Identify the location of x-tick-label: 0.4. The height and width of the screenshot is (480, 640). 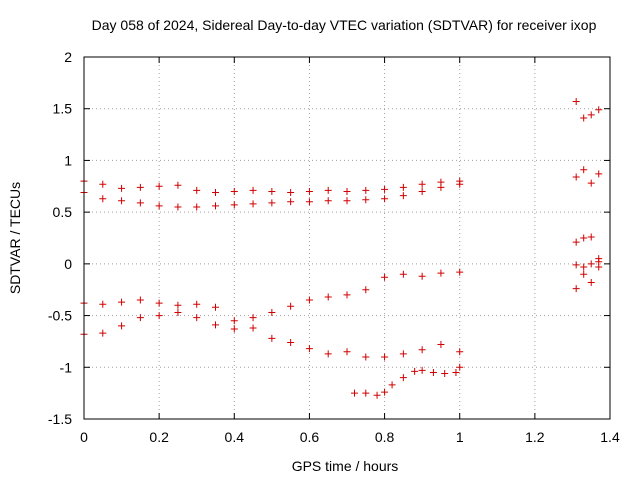
(235, 437).